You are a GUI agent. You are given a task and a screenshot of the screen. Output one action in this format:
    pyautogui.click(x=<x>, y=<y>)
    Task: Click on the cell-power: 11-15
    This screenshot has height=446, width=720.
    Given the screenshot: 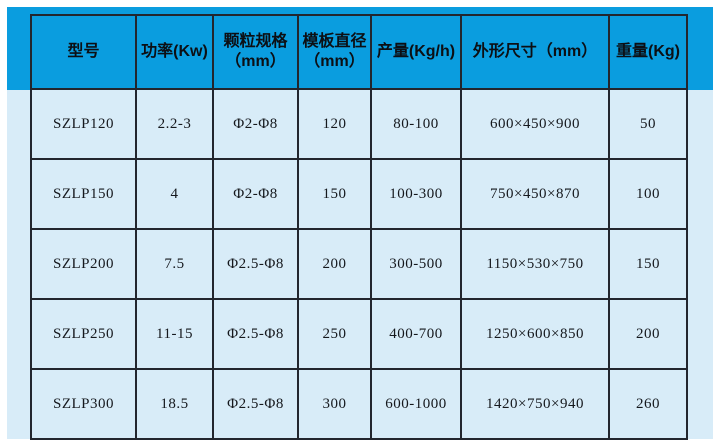 What is the action you would take?
    pyautogui.click(x=174, y=334)
    